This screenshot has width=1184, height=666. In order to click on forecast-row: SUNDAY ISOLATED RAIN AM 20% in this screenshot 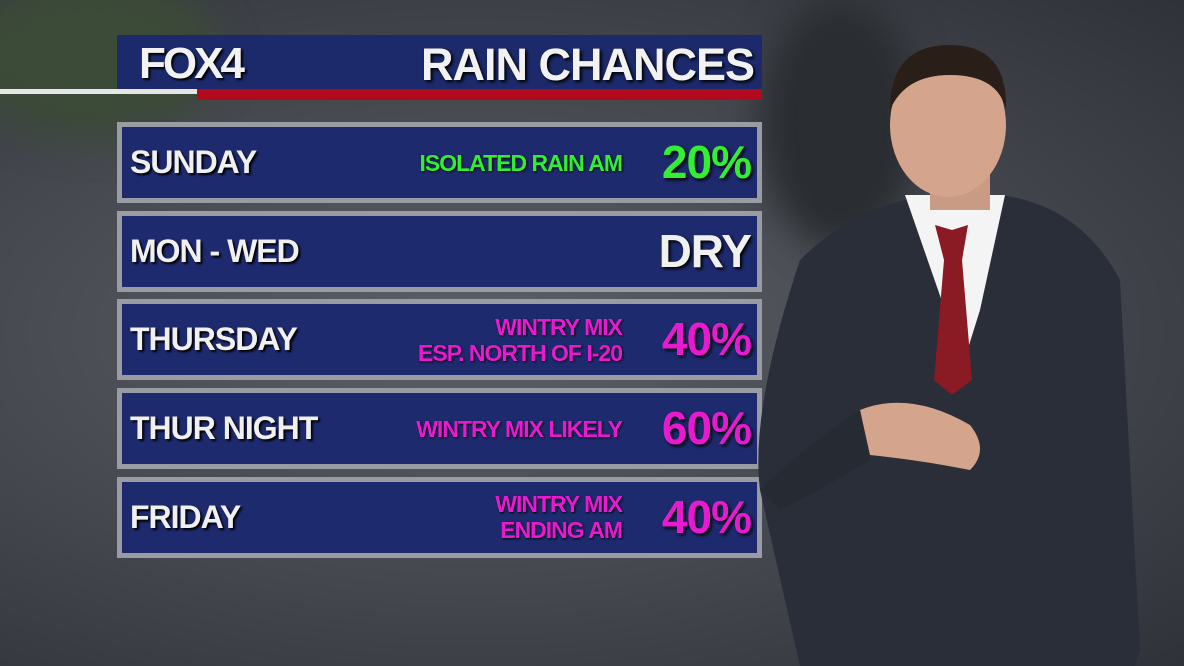, I will do `click(439, 162)`.